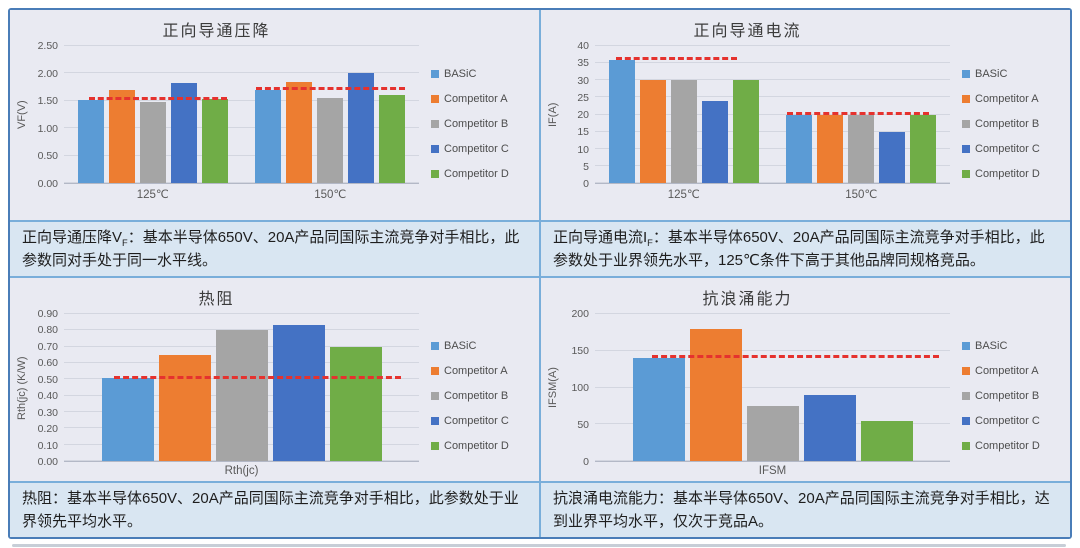 The image size is (1080, 548). Describe the element at coordinates (583, 80) in the screenshot. I see `y-tick-label: 30` at that location.